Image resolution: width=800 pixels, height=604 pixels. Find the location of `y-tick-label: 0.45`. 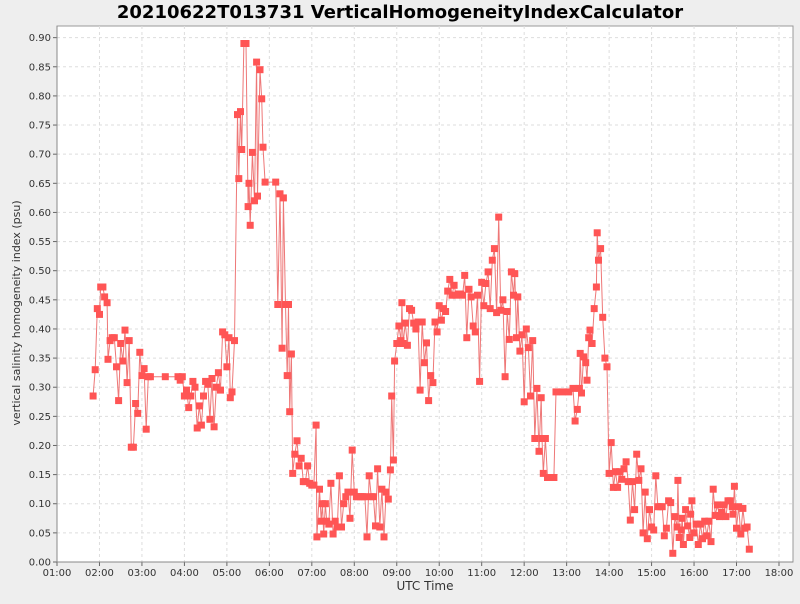

y-tick-label: 0.45 is located at coordinates (40, 300).